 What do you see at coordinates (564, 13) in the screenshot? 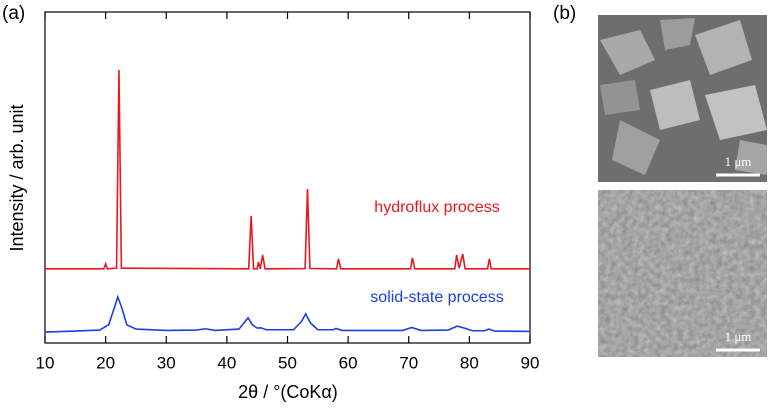
I see `panel-label: (b)` at bounding box center [564, 13].